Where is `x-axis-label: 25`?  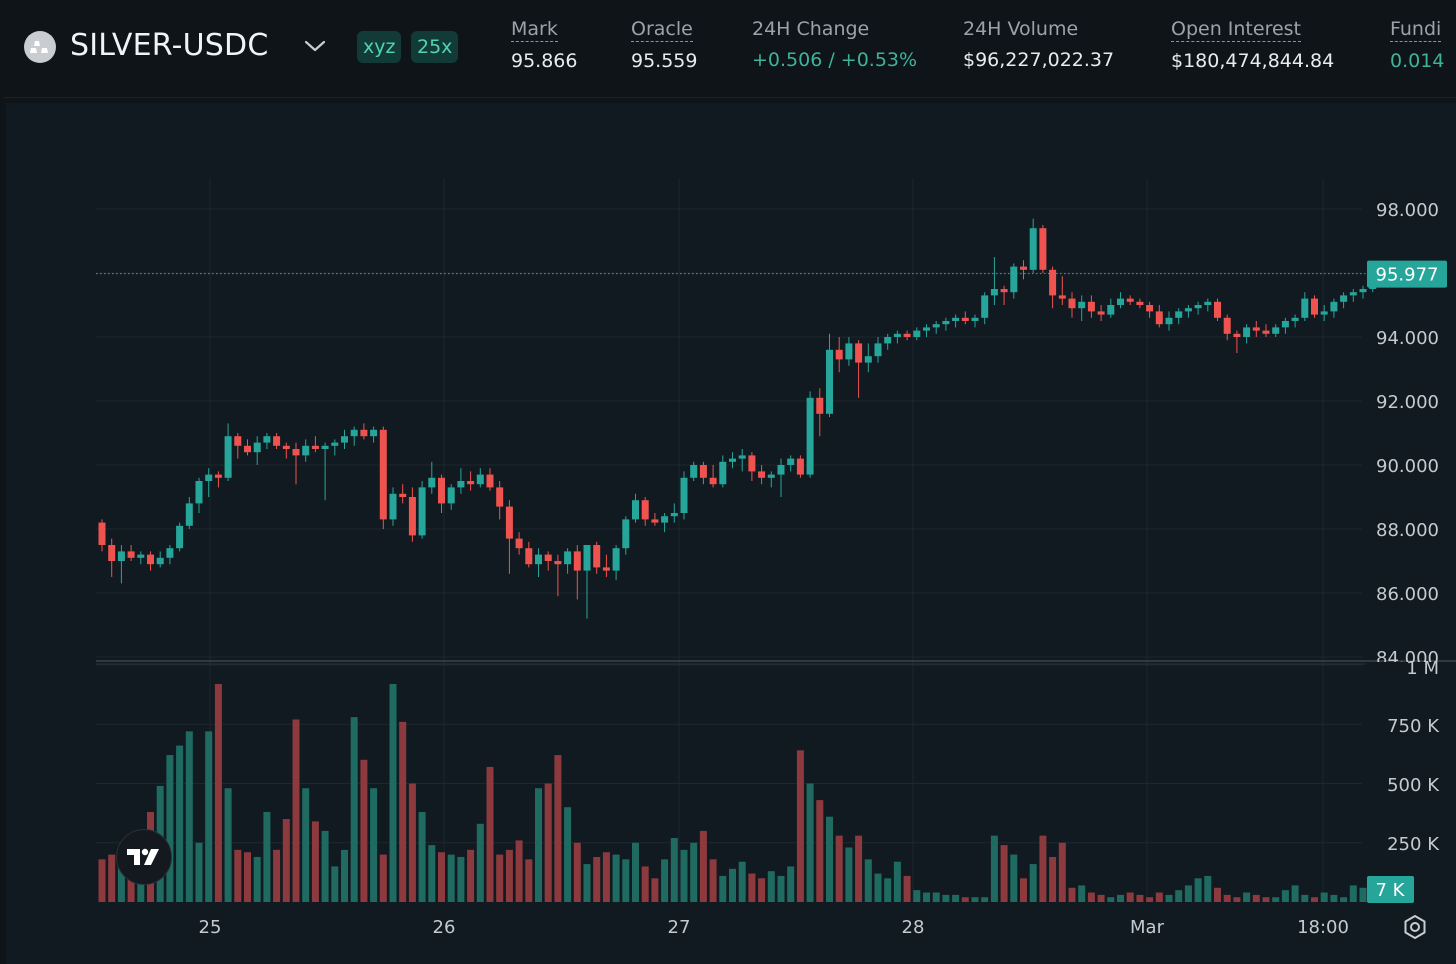 x-axis-label: 25 is located at coordinates (210, 927).